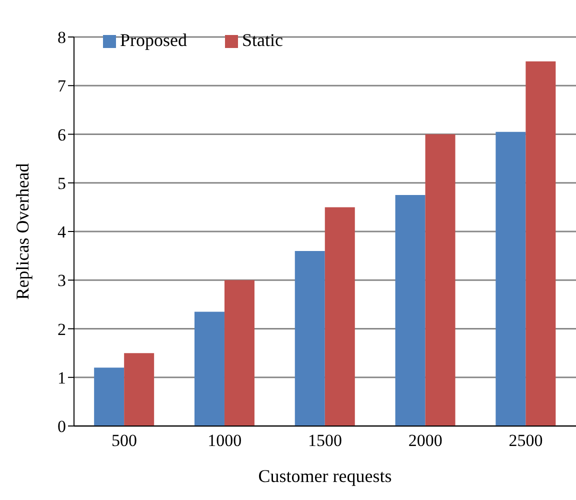  What do you see at coordinates (262, 40) in the screenshot?
I see `legend-label: Static` at bounding box center [262, 40].